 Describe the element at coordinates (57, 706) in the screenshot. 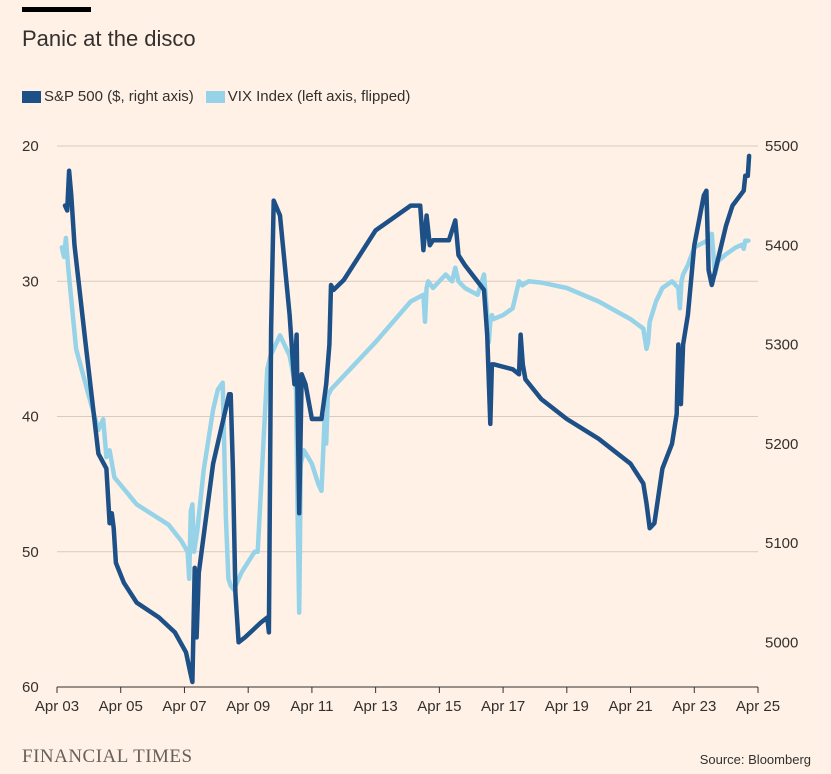

I see `x-tick-label: Apr 03` at that location.